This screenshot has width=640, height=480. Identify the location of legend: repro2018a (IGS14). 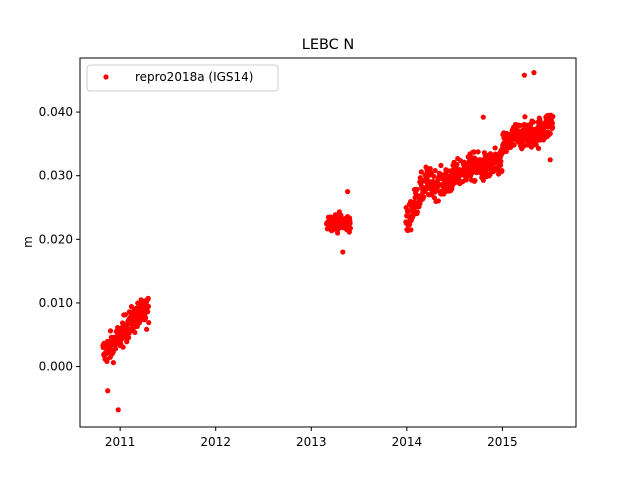
(182, 78).